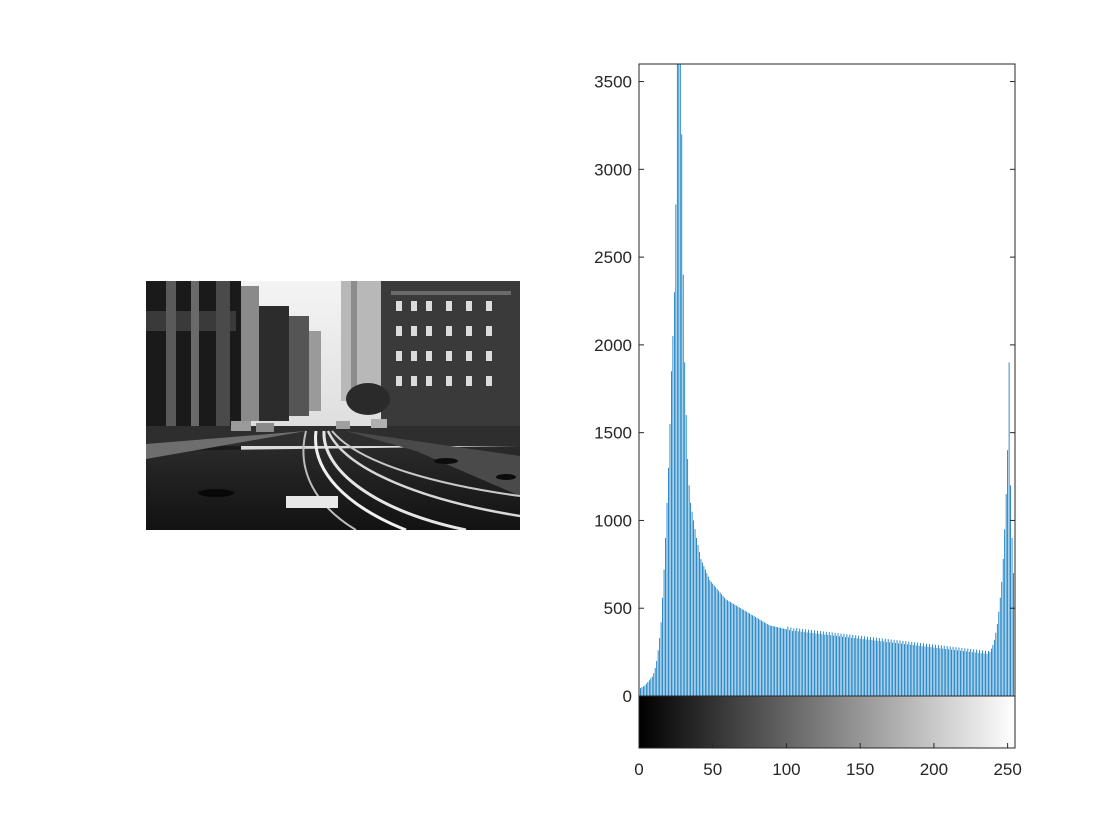  Describe the element at coordinates (786, 769) in the screenshot. I see `x-tick-label: 100` at that location.